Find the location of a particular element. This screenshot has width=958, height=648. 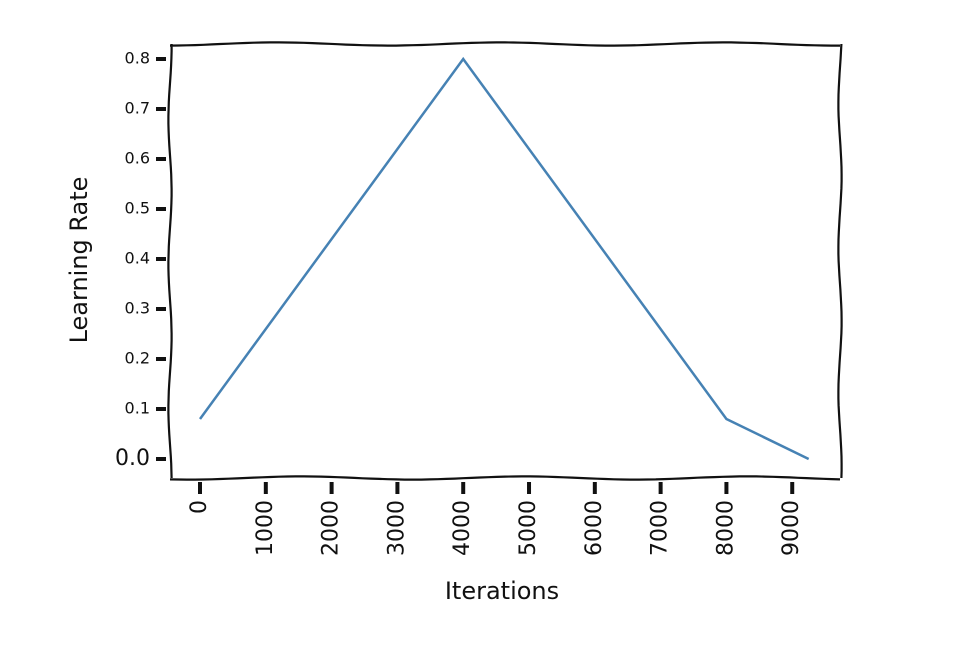

x-tick-label: 5000 is located at coordinates (528, 528).